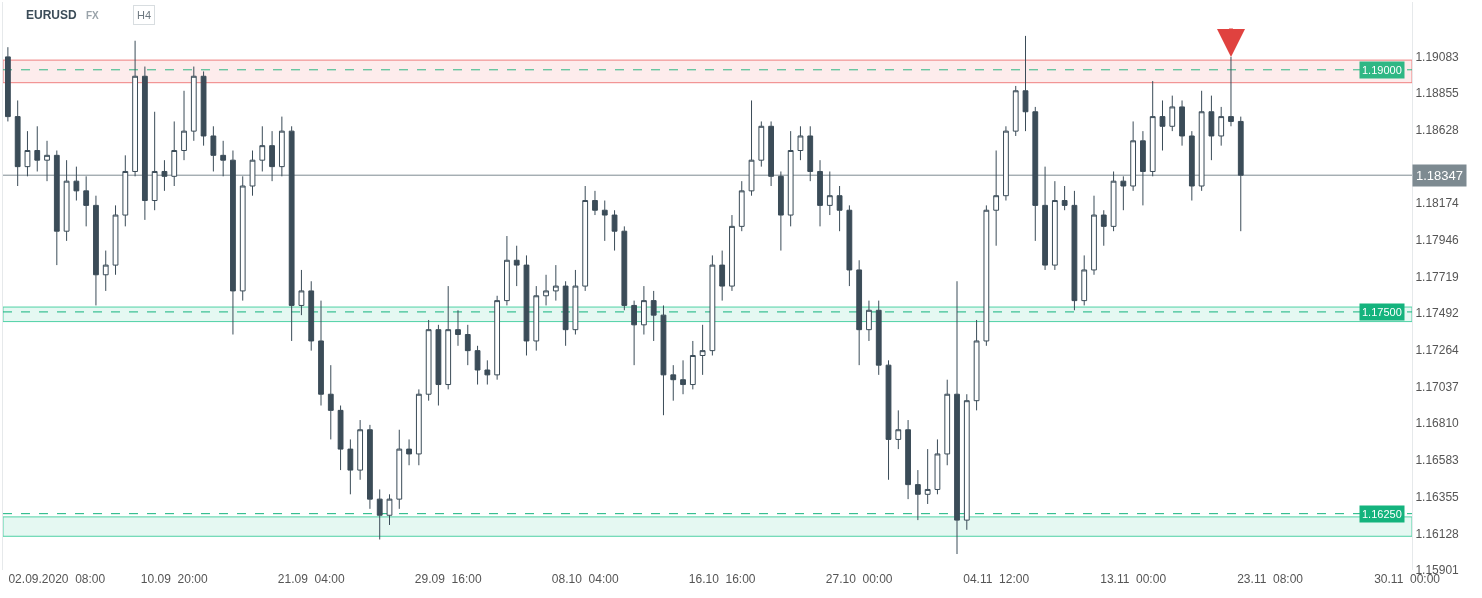 The width and height of the screenshot is (1482, 598). What do you see at coordinates (1437, 386) in the screenshot?
I see `y-tick-label: 1.17037` at bounding box center [1437, 386].